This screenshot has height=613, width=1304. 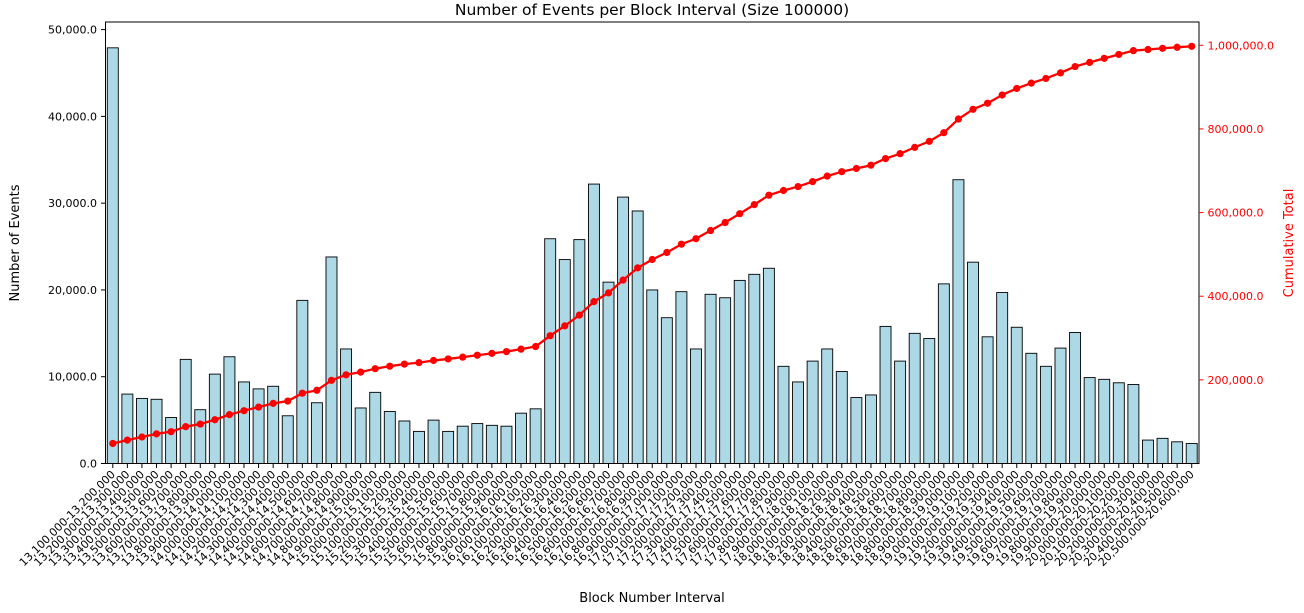 I want to click on right-tick-label: 800,000.0, so click(x=1236, y=129).